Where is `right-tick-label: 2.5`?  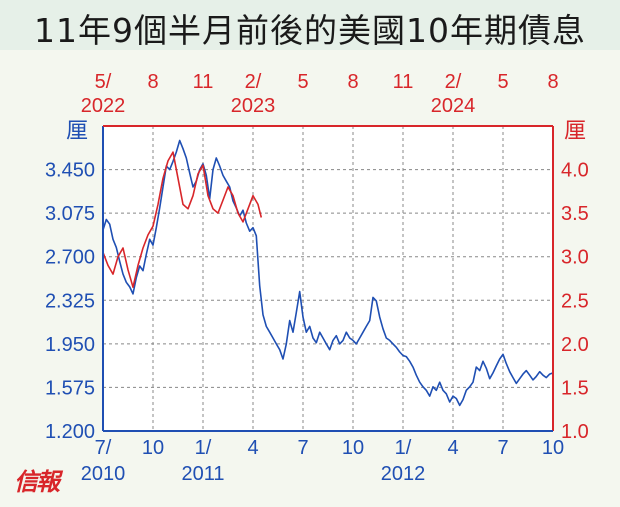 right-tick-label: 2.5 is located at coordinates (575, 301).